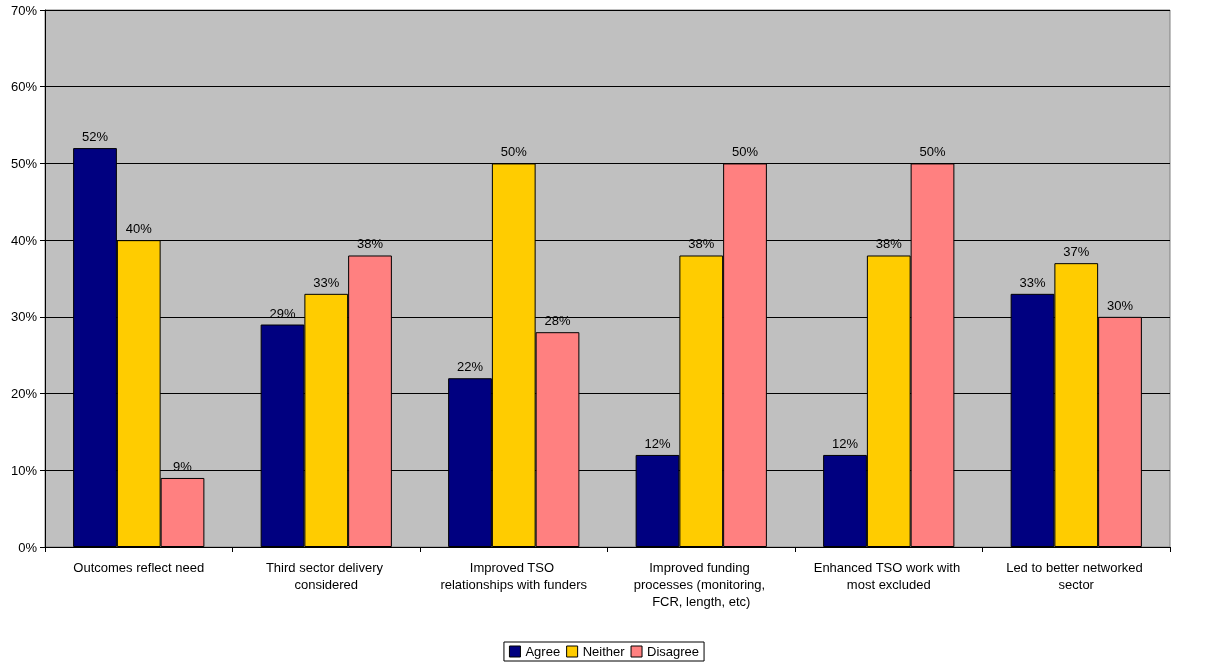 This screenshot has height=669, width=1208. What do you see at coordinates (24, 10) in the screenshot?
I see `y-tick-label: 70%` at bounding box center [24, 10].